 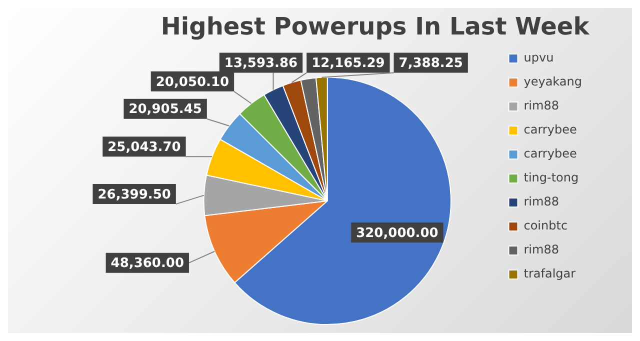 I want to click on data-label: 320,000.00, so click(x=397, y=233).